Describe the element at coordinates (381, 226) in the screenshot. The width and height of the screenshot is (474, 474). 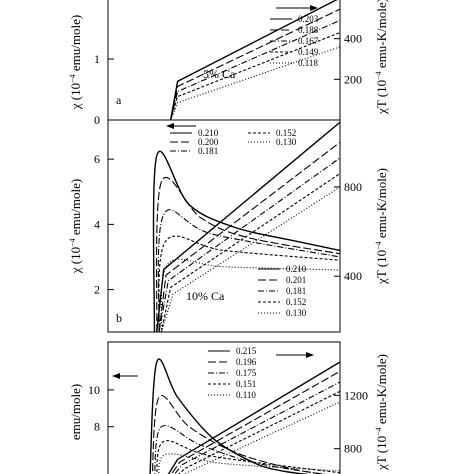
I see `panel-b-right-axis-label: χT (10−4 emu-K/mole)` at that location.